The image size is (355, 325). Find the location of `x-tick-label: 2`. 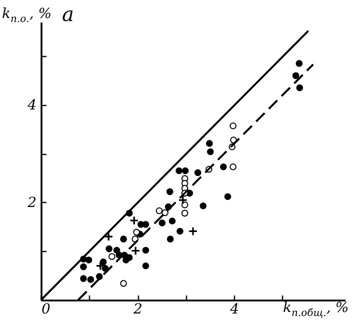

x-tick-label: 2 is located at coordinates (137, 310).